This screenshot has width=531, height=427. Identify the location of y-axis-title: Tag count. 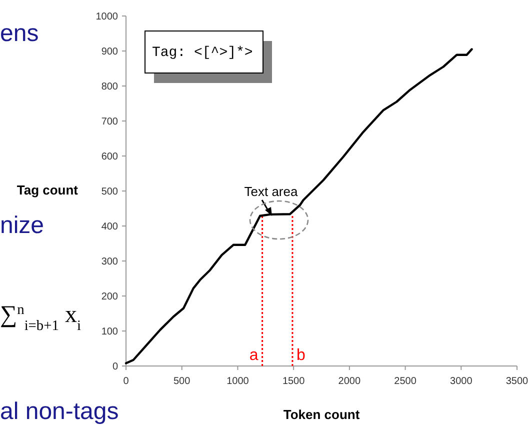
(47, 190).